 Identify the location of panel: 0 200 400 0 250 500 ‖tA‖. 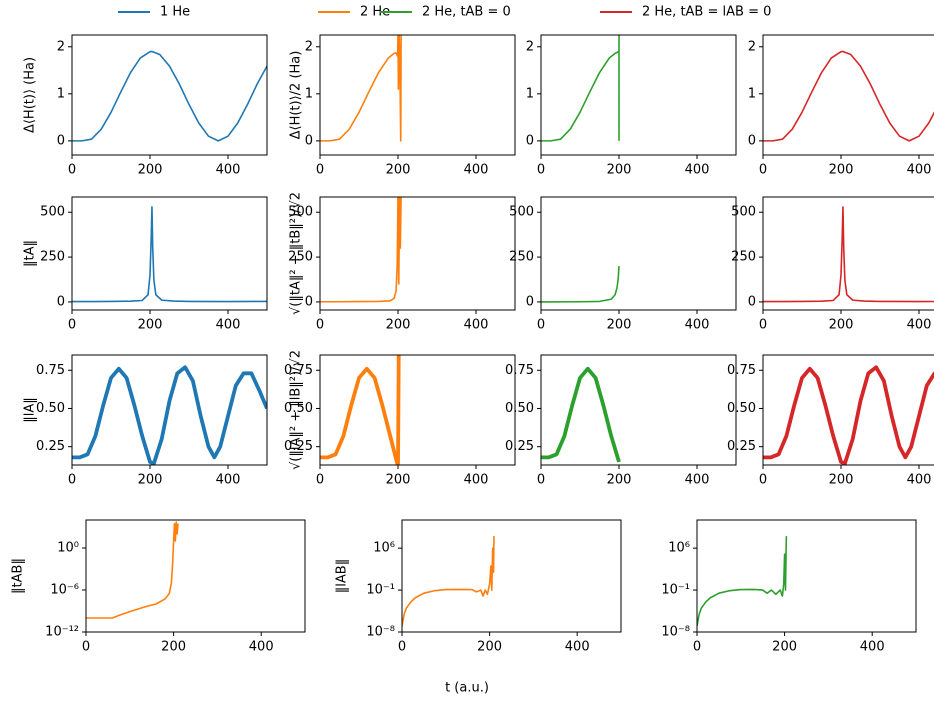
(145, 264).